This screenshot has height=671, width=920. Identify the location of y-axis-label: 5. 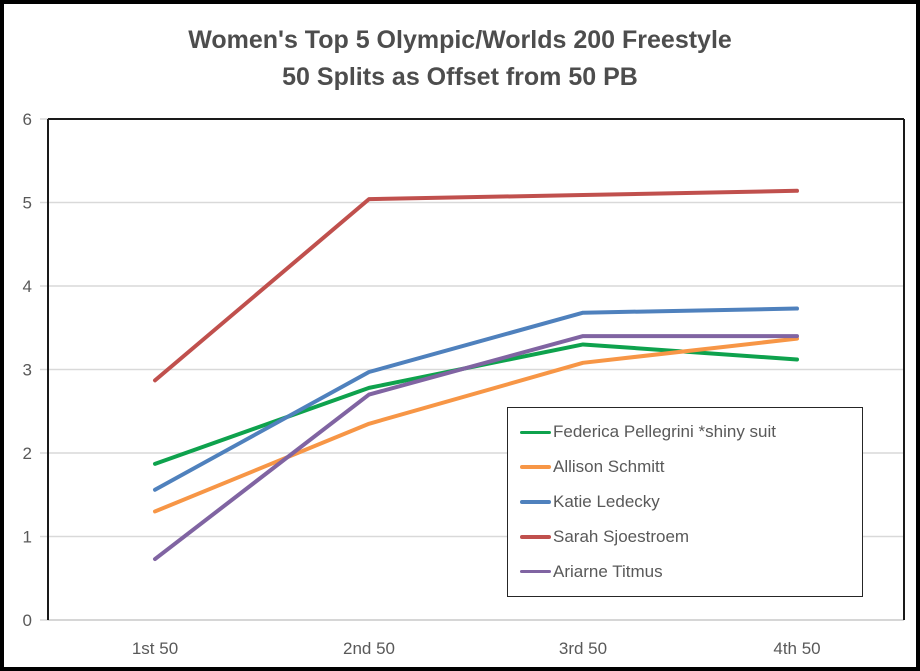
(27, 203).